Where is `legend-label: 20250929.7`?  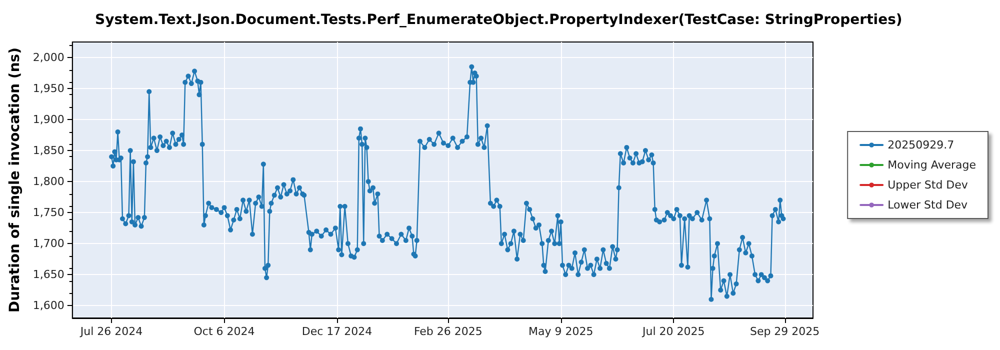 legend-label: 20250929.7 is located at coordinates (921, 145).